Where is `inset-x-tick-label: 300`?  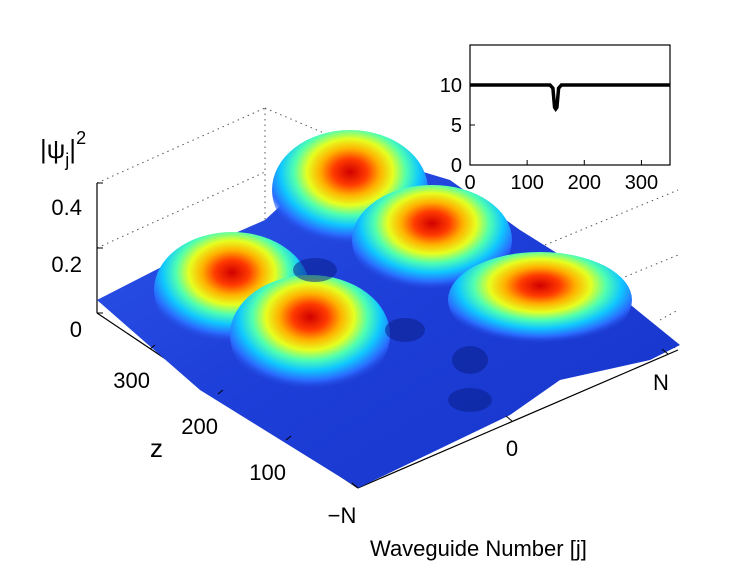 inset-x-tick-label: 300 is located at coordinates (641, 183).